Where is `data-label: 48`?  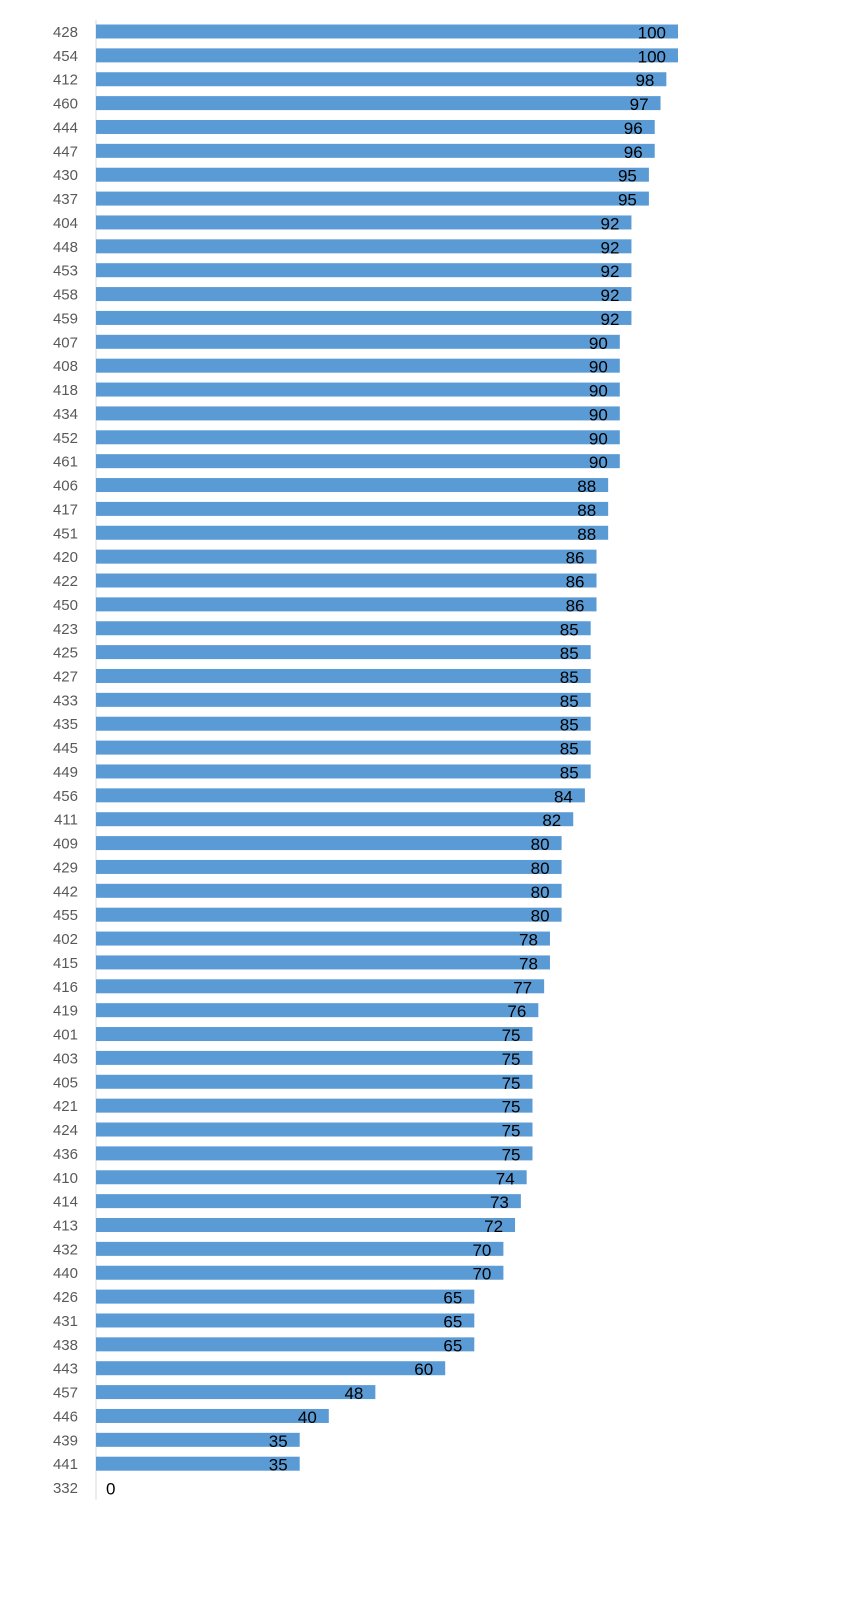 data-label: 48 is located at coordinates (353, 1393).